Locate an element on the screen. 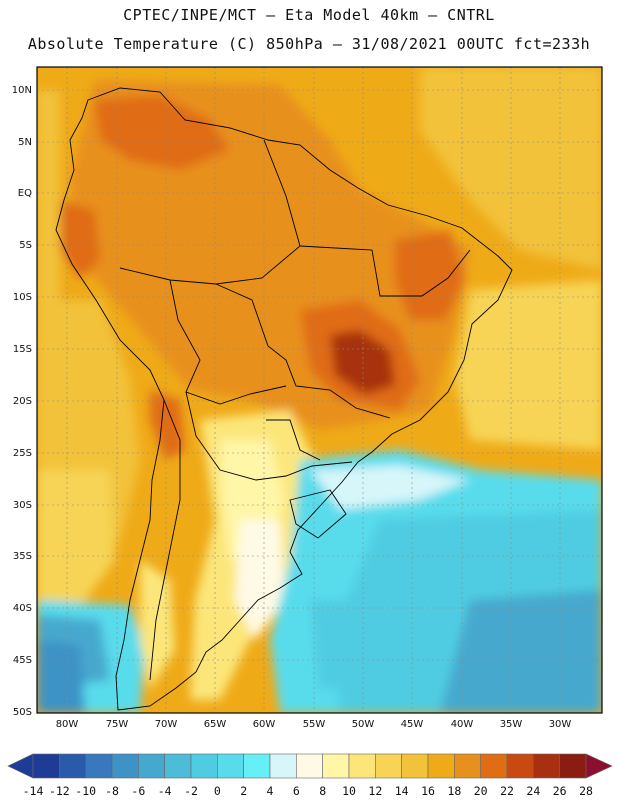 This screenshot has height=800, width=618. lon-label: 30W is located at coordinates (560, 724).